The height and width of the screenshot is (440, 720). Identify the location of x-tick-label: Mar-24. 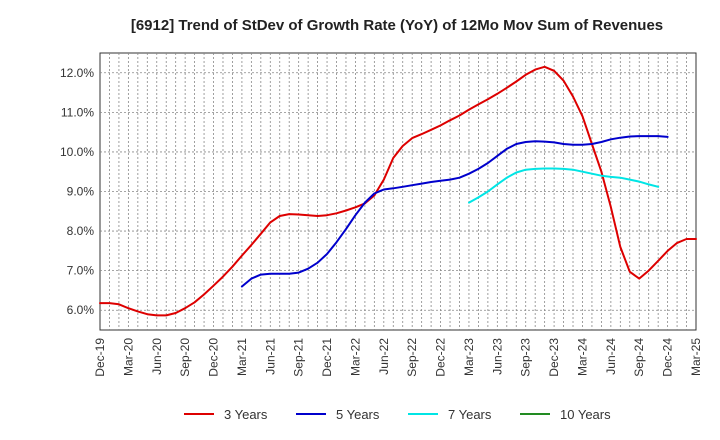
(582, 357).